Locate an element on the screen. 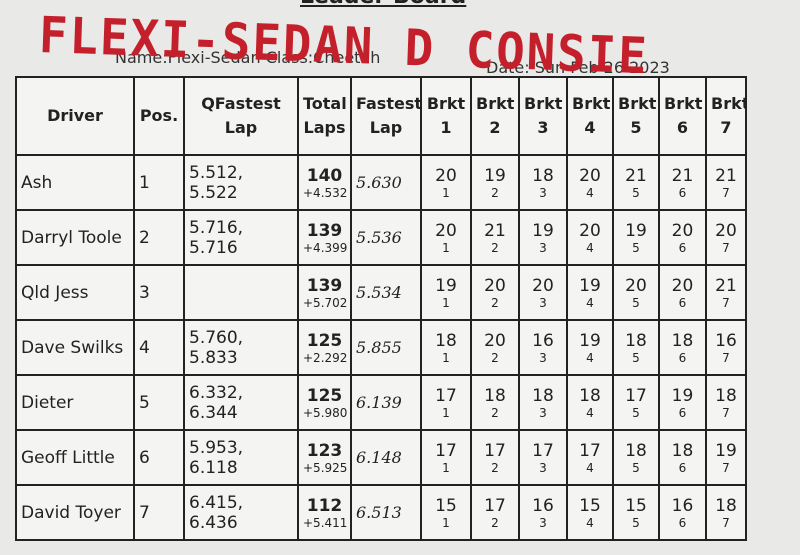 This screenshot has width=800, height=555. bracket: 18 2 is located at coordinates (495, 402).